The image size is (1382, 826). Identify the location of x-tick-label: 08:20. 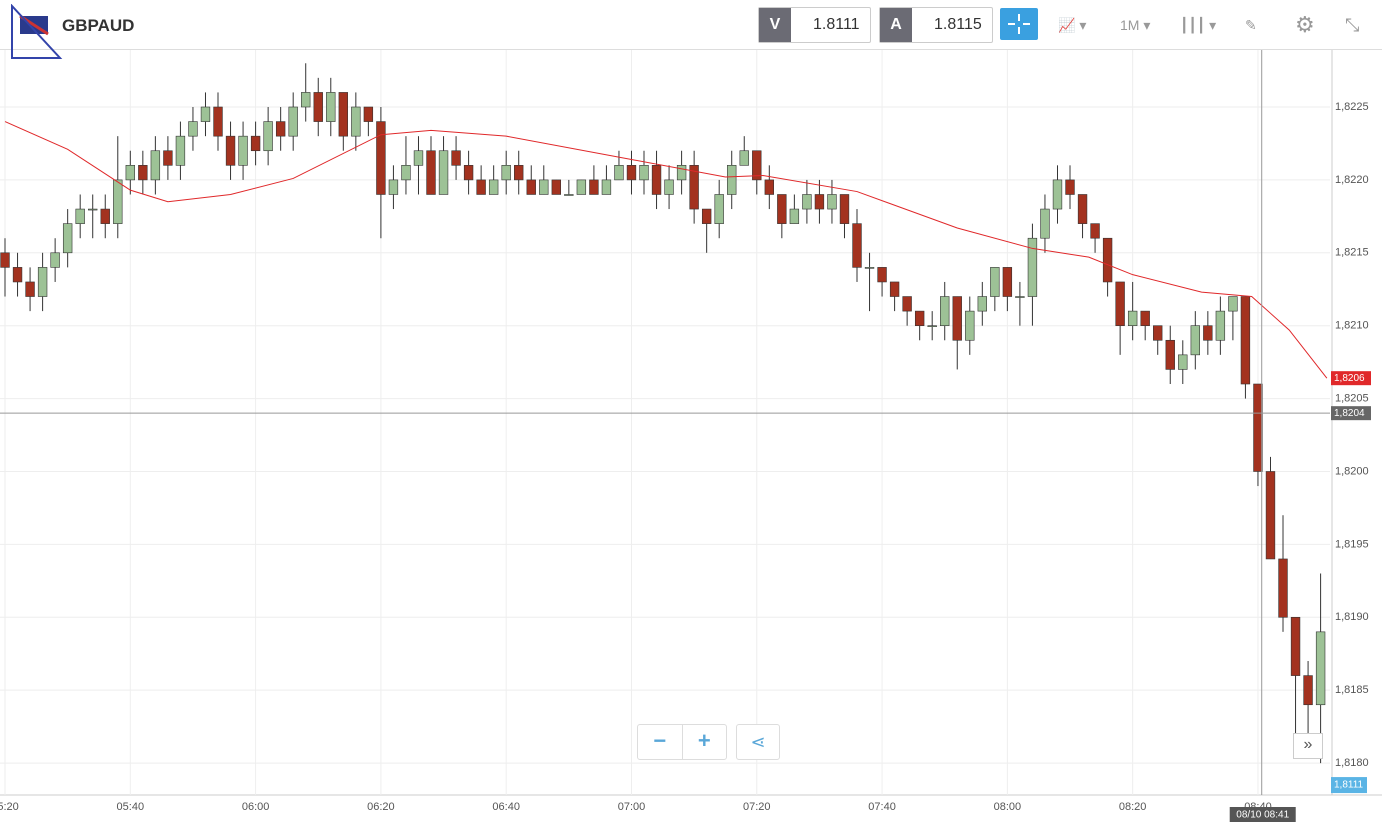
(1133, 807).